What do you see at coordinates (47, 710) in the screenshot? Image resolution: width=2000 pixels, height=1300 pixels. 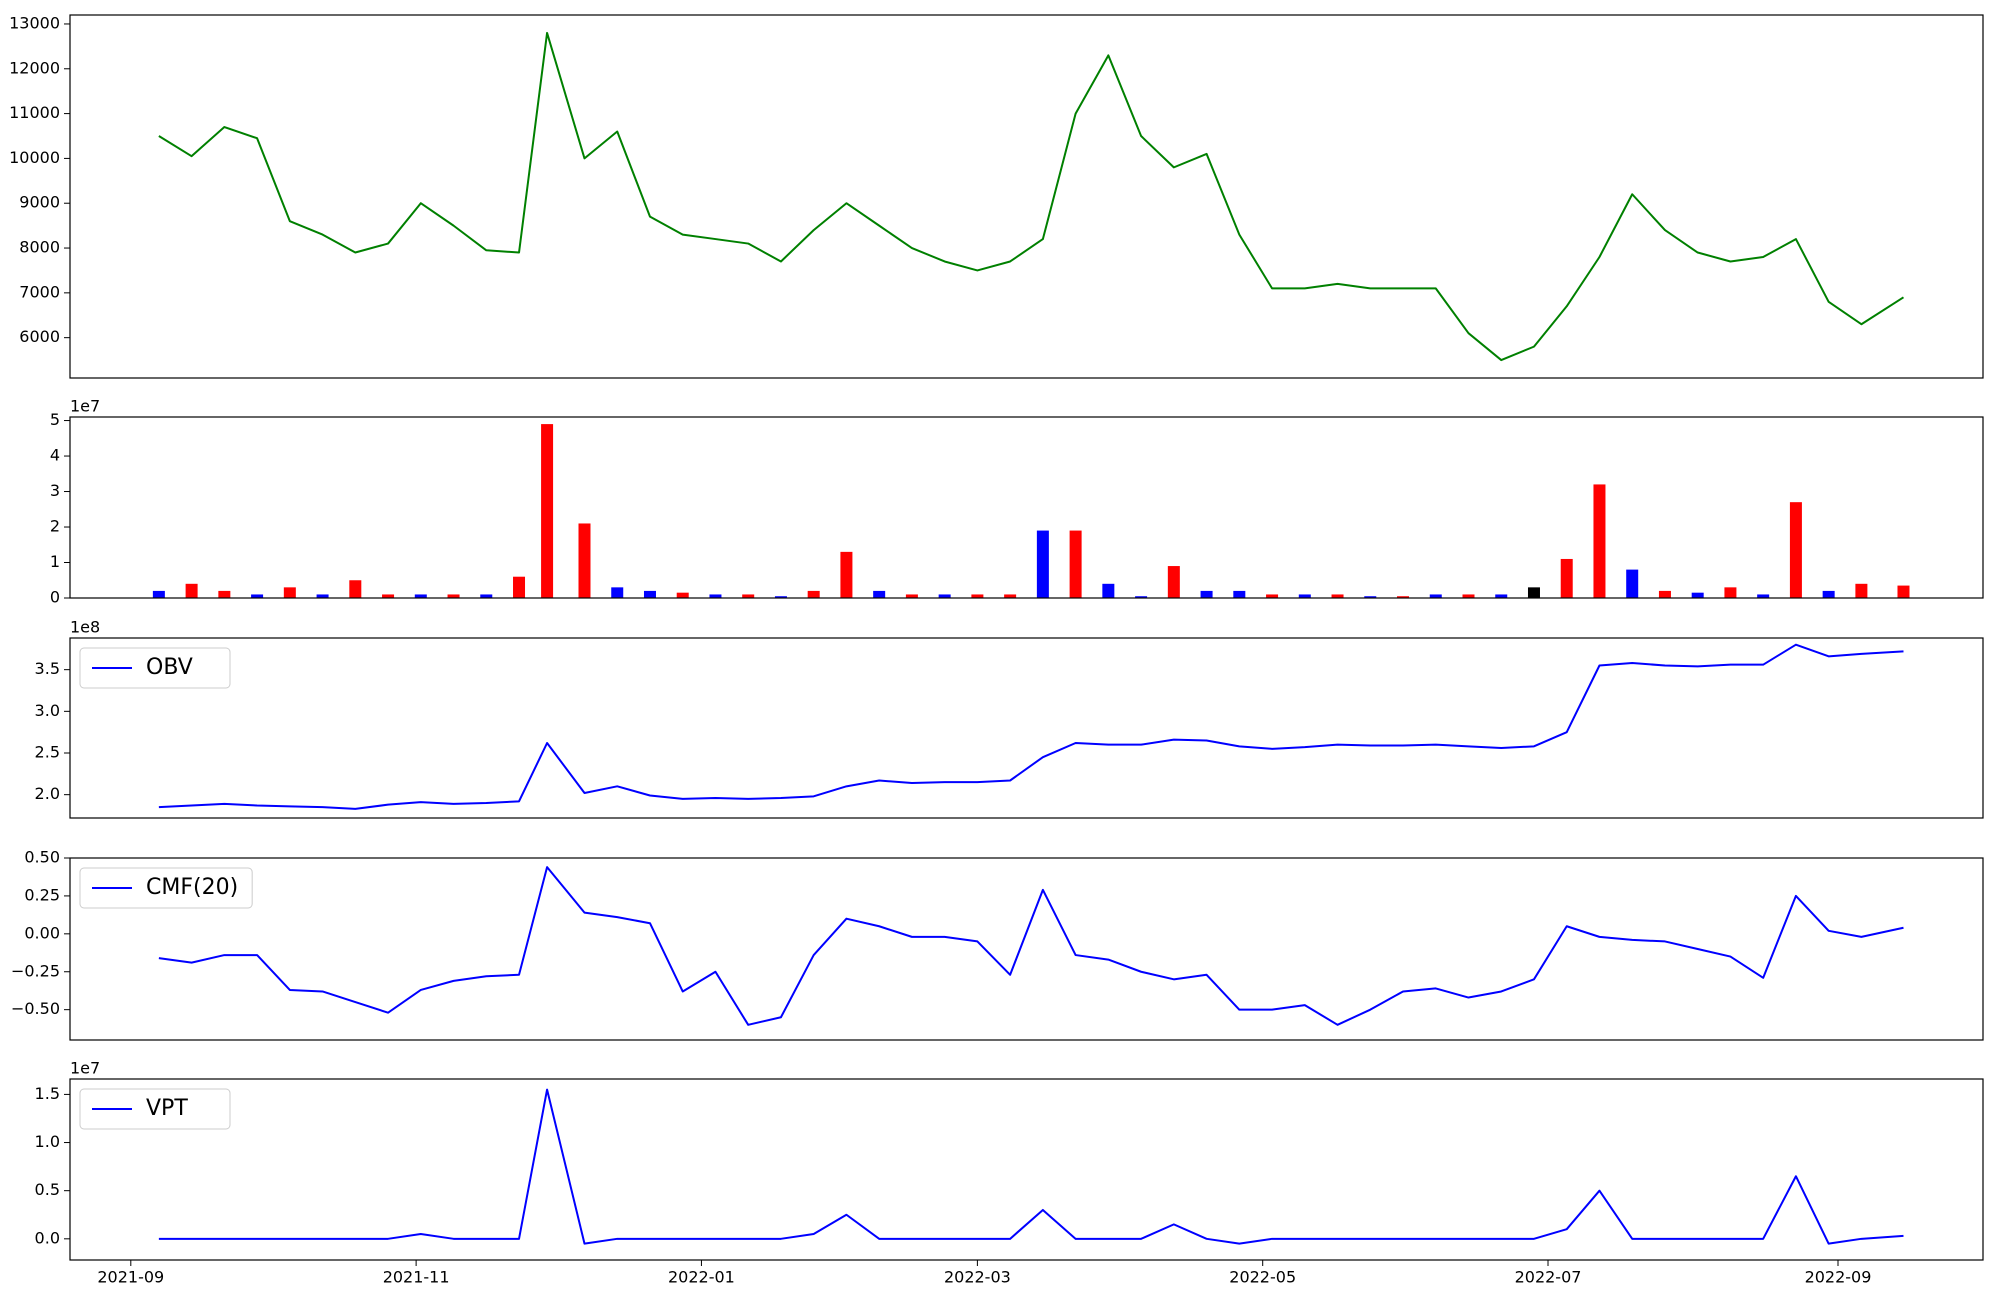 I see `y-tick-label: 3.0` at bounding box center [47, 710].